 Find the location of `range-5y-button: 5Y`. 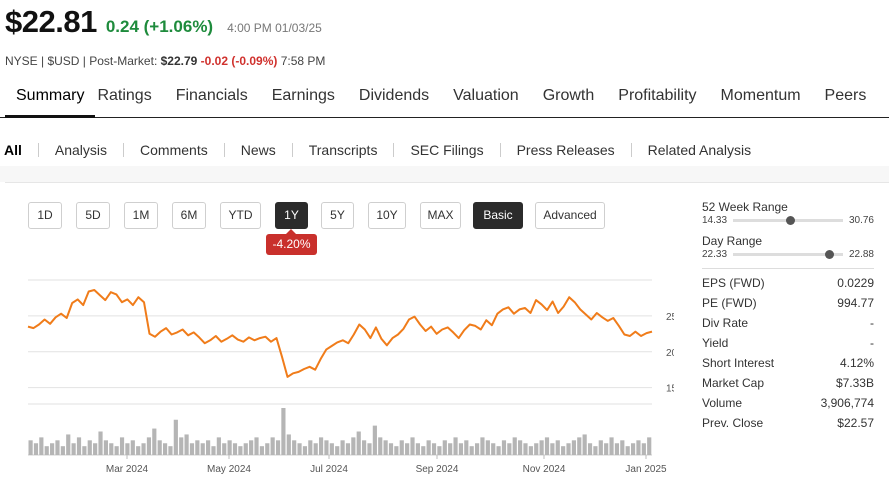

range-5y-button: 5Y is located at coordinates (337, 215).